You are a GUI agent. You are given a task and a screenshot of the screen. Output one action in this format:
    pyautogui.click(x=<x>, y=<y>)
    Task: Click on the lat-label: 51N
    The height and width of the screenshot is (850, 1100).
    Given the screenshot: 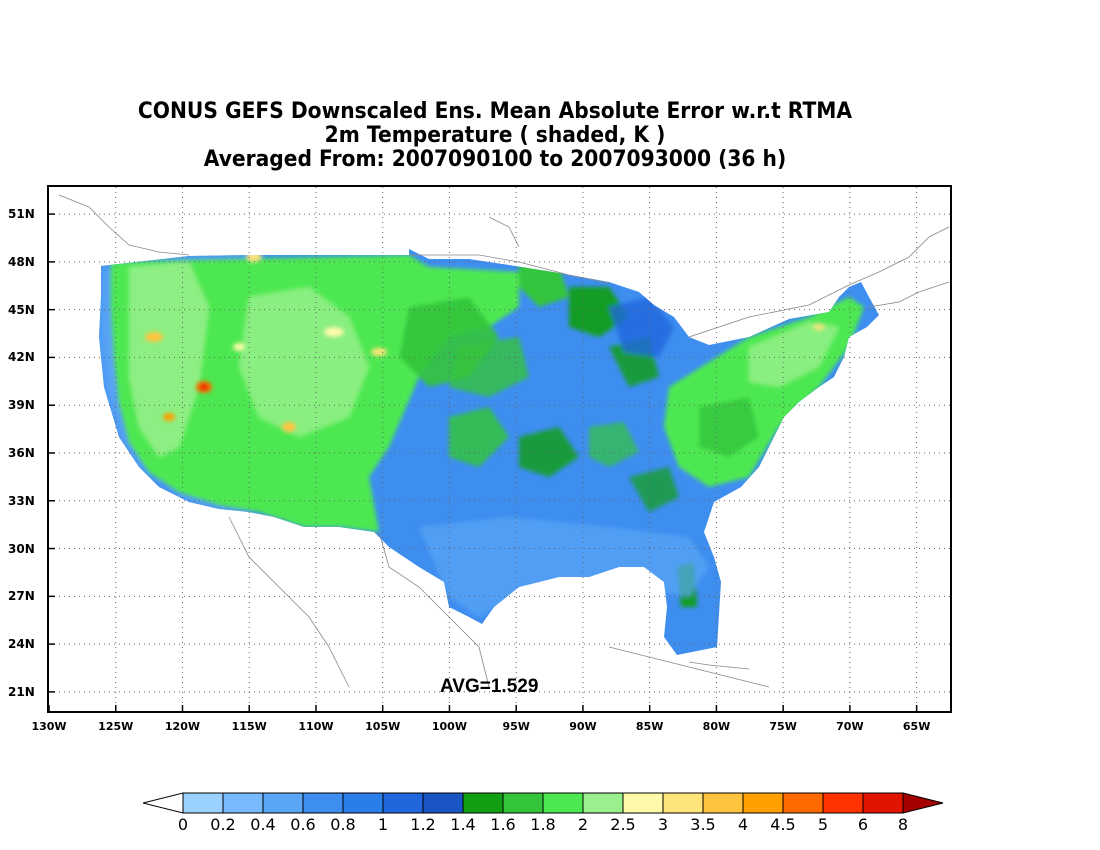 What is the action you would take?
    pyautogui.click(x=21, y=214)
    